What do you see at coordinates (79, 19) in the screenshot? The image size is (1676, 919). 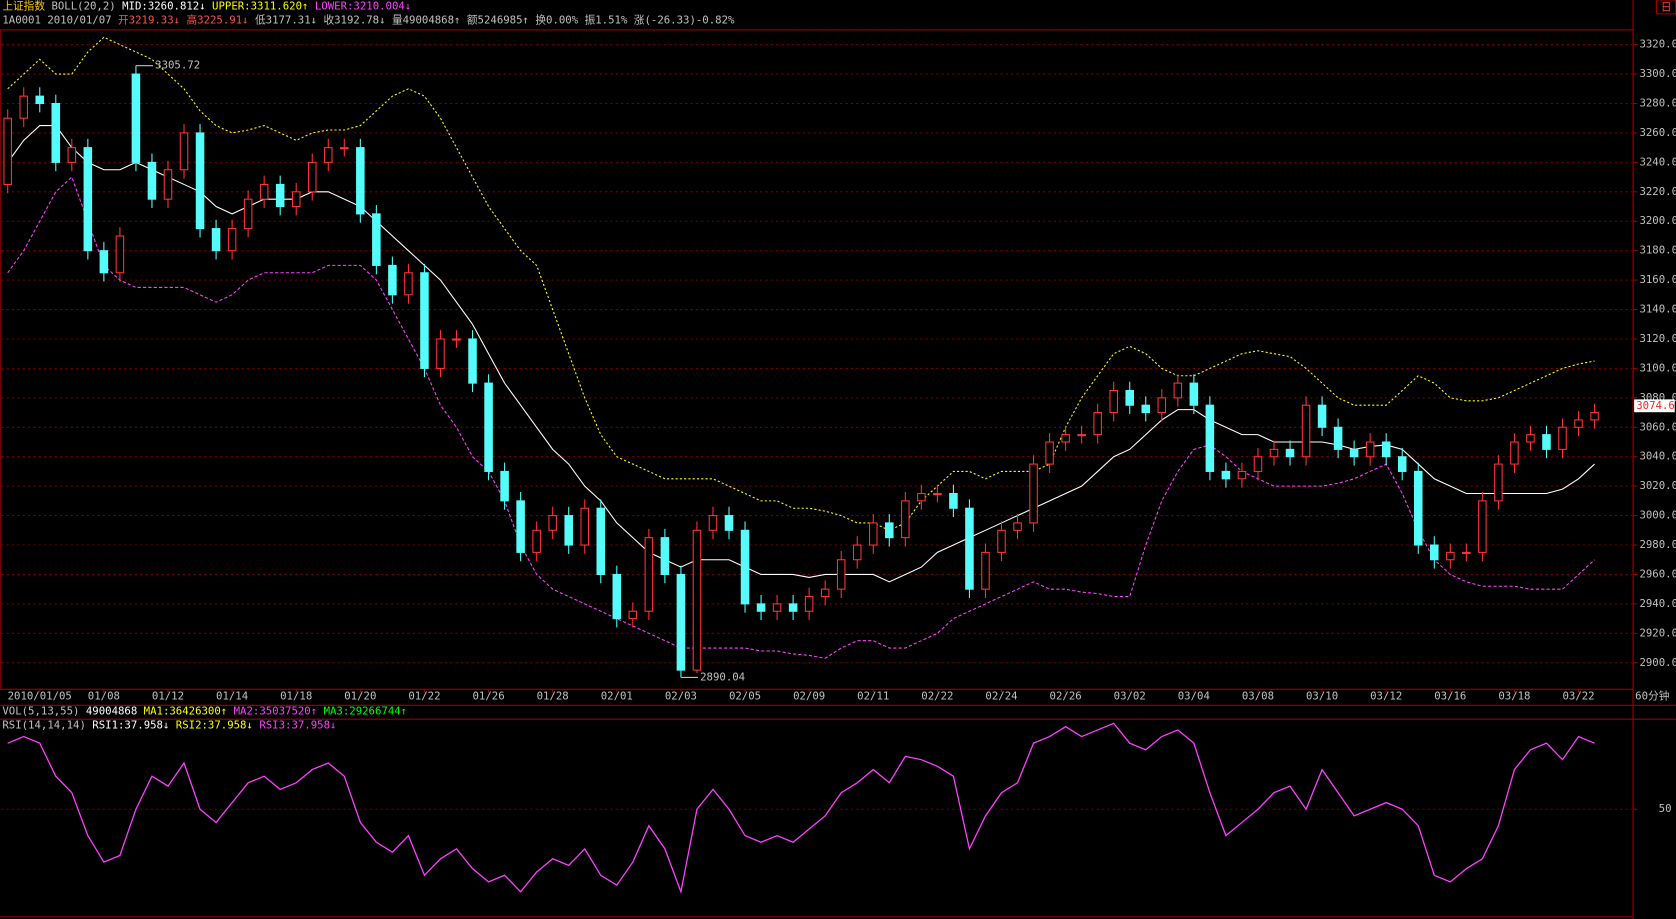 I see `header-item: 2010/01/07` at bounding box center [79, 19].